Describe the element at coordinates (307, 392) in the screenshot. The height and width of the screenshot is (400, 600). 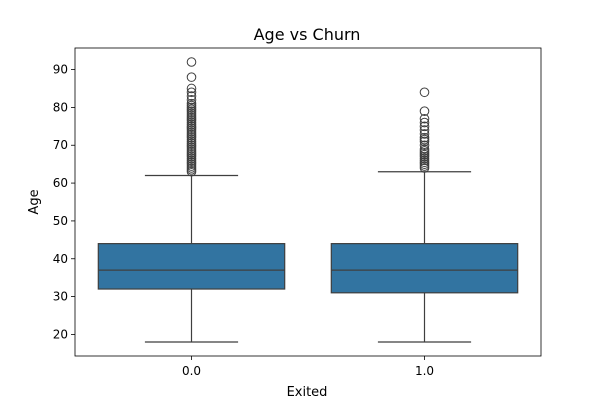
I see `x-axis-label: Exited` at that location.